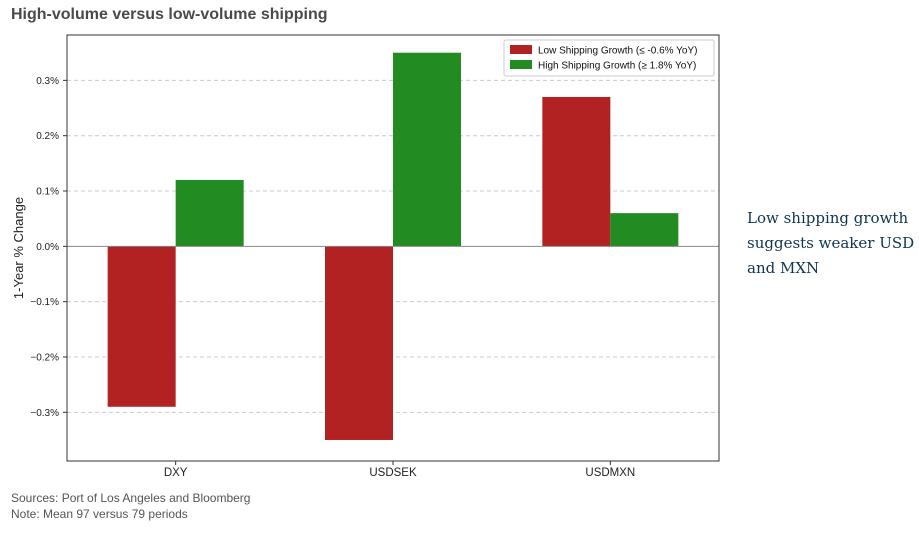 The height and width of the screenshot is (534, 919). I want to click on y-tick-label: −0.1%, so click(44, 302).